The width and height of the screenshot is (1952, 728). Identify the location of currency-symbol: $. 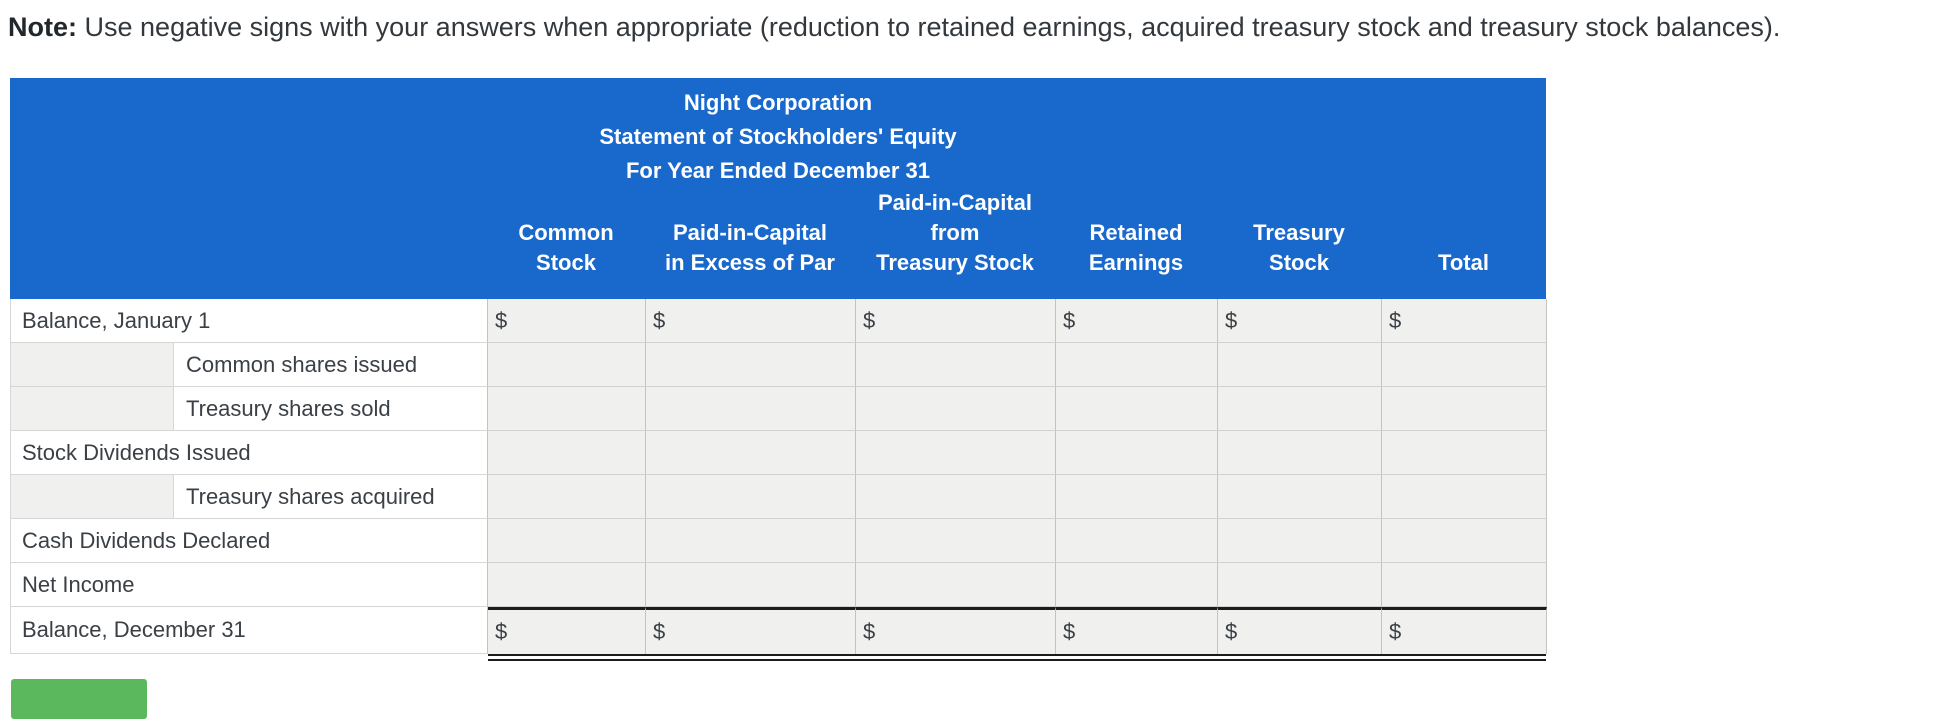
(1395, 631).